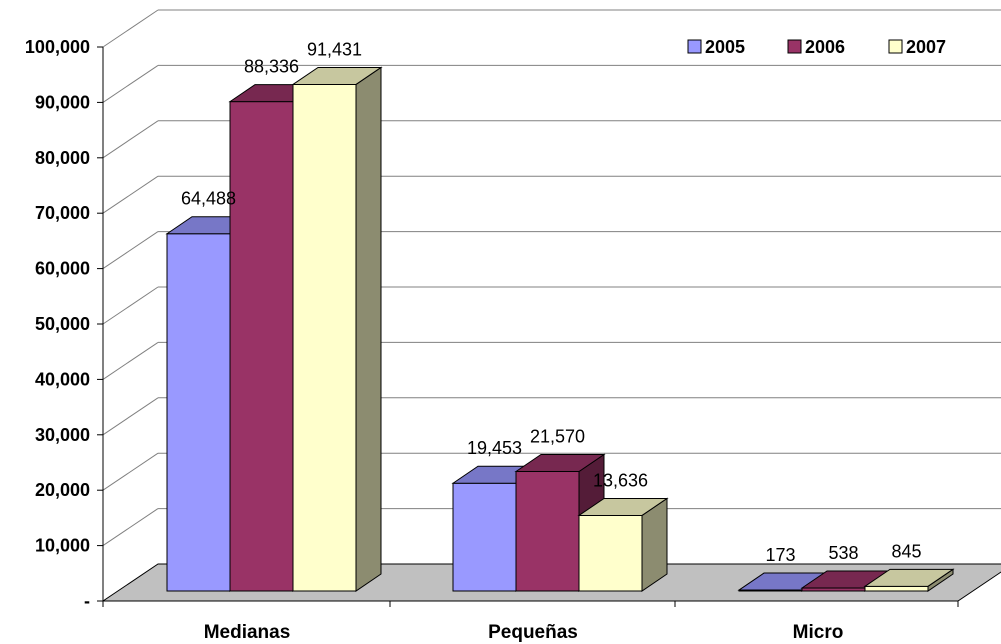 The image size is (1001, 644). What do you see at coordinates (725, 47) in the screenshot?
I see `legend-label: 2005` at bounding box center [725, 47].